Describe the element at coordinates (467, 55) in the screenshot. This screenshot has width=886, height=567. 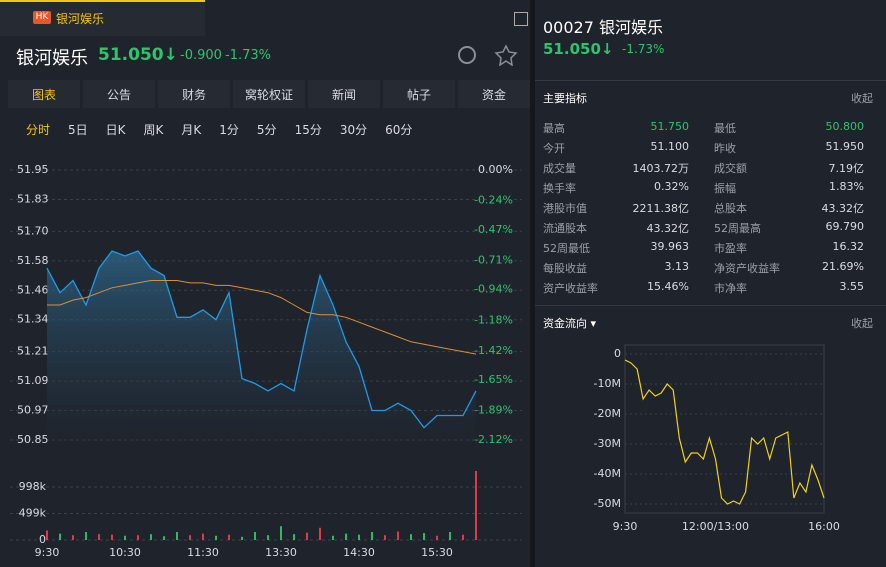
I see `refresh-icon` at that location.